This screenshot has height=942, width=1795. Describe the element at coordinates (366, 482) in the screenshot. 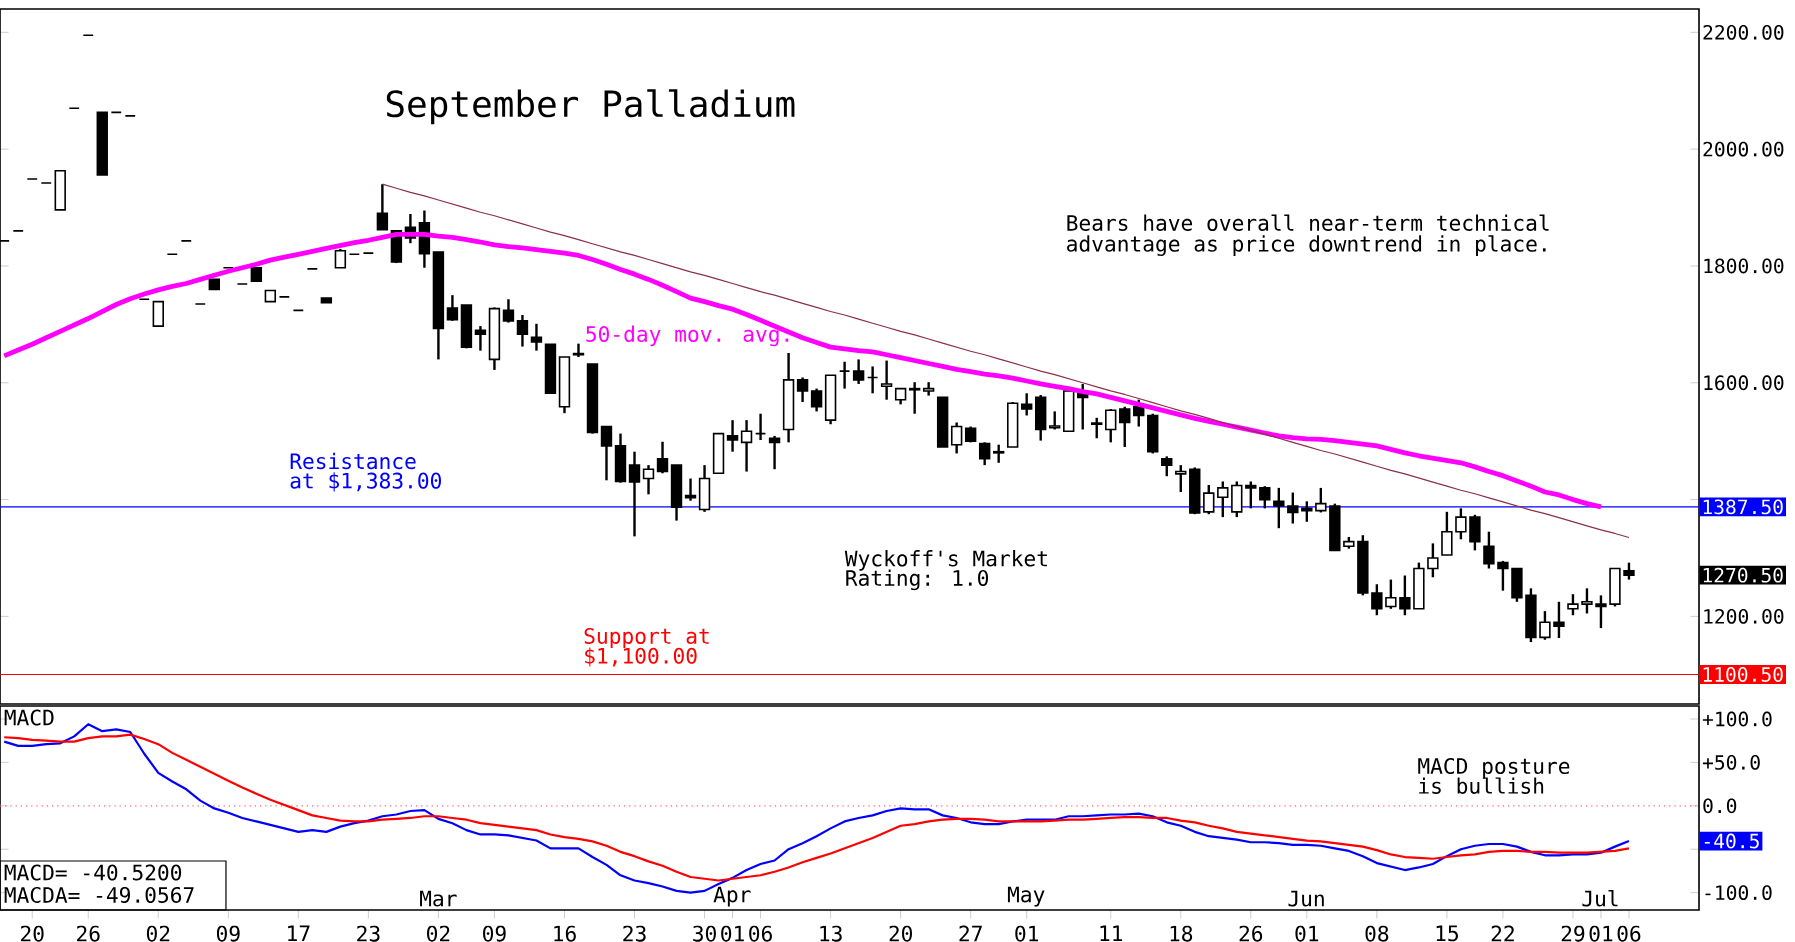

I see `annotation: at $1,383.00` at that location.